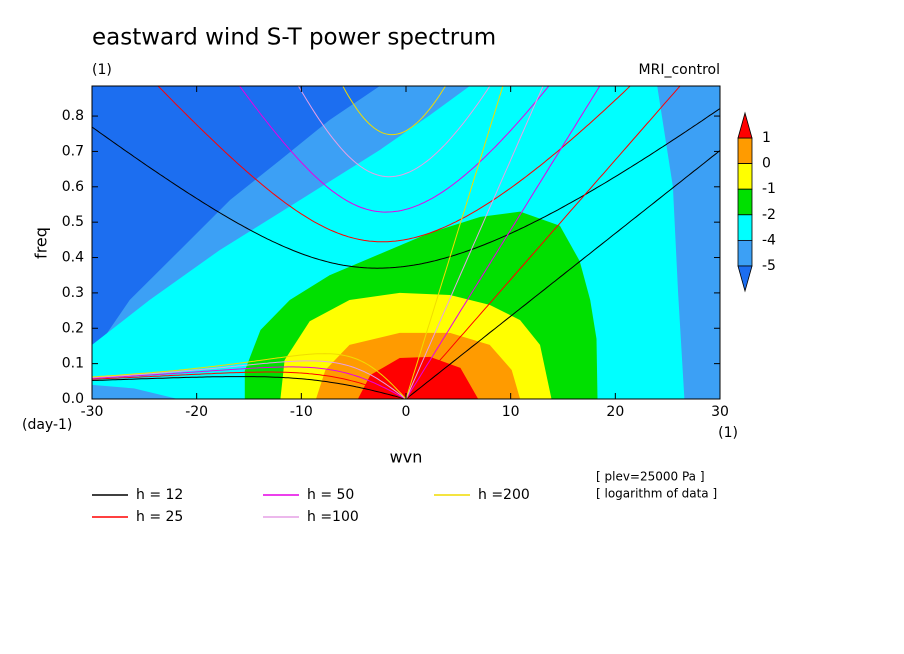 The image size is (904, 654). I want to click on x-tick-label: 30, so click(720, 412).